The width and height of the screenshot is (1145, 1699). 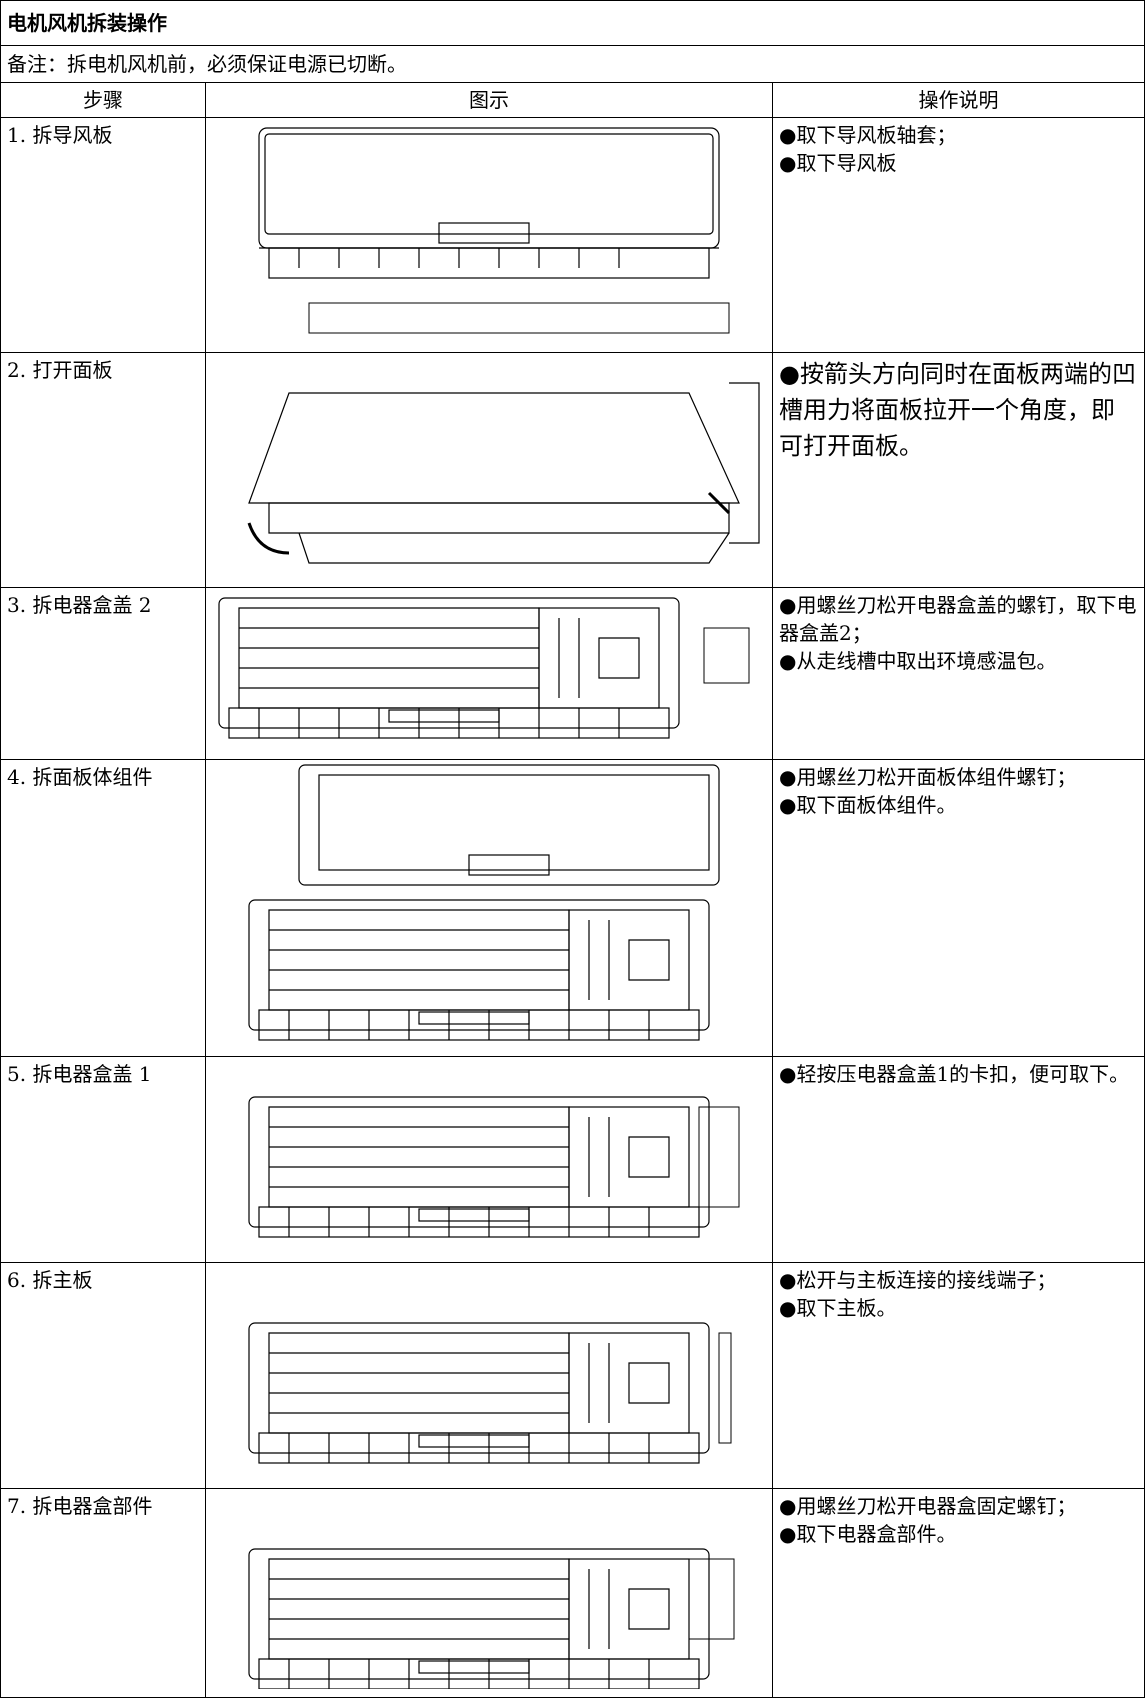 What do you see at coordinates (103, 235) in the screenshot?
I see `step: 1. 拆导风板` at bounding box center [103, 235].